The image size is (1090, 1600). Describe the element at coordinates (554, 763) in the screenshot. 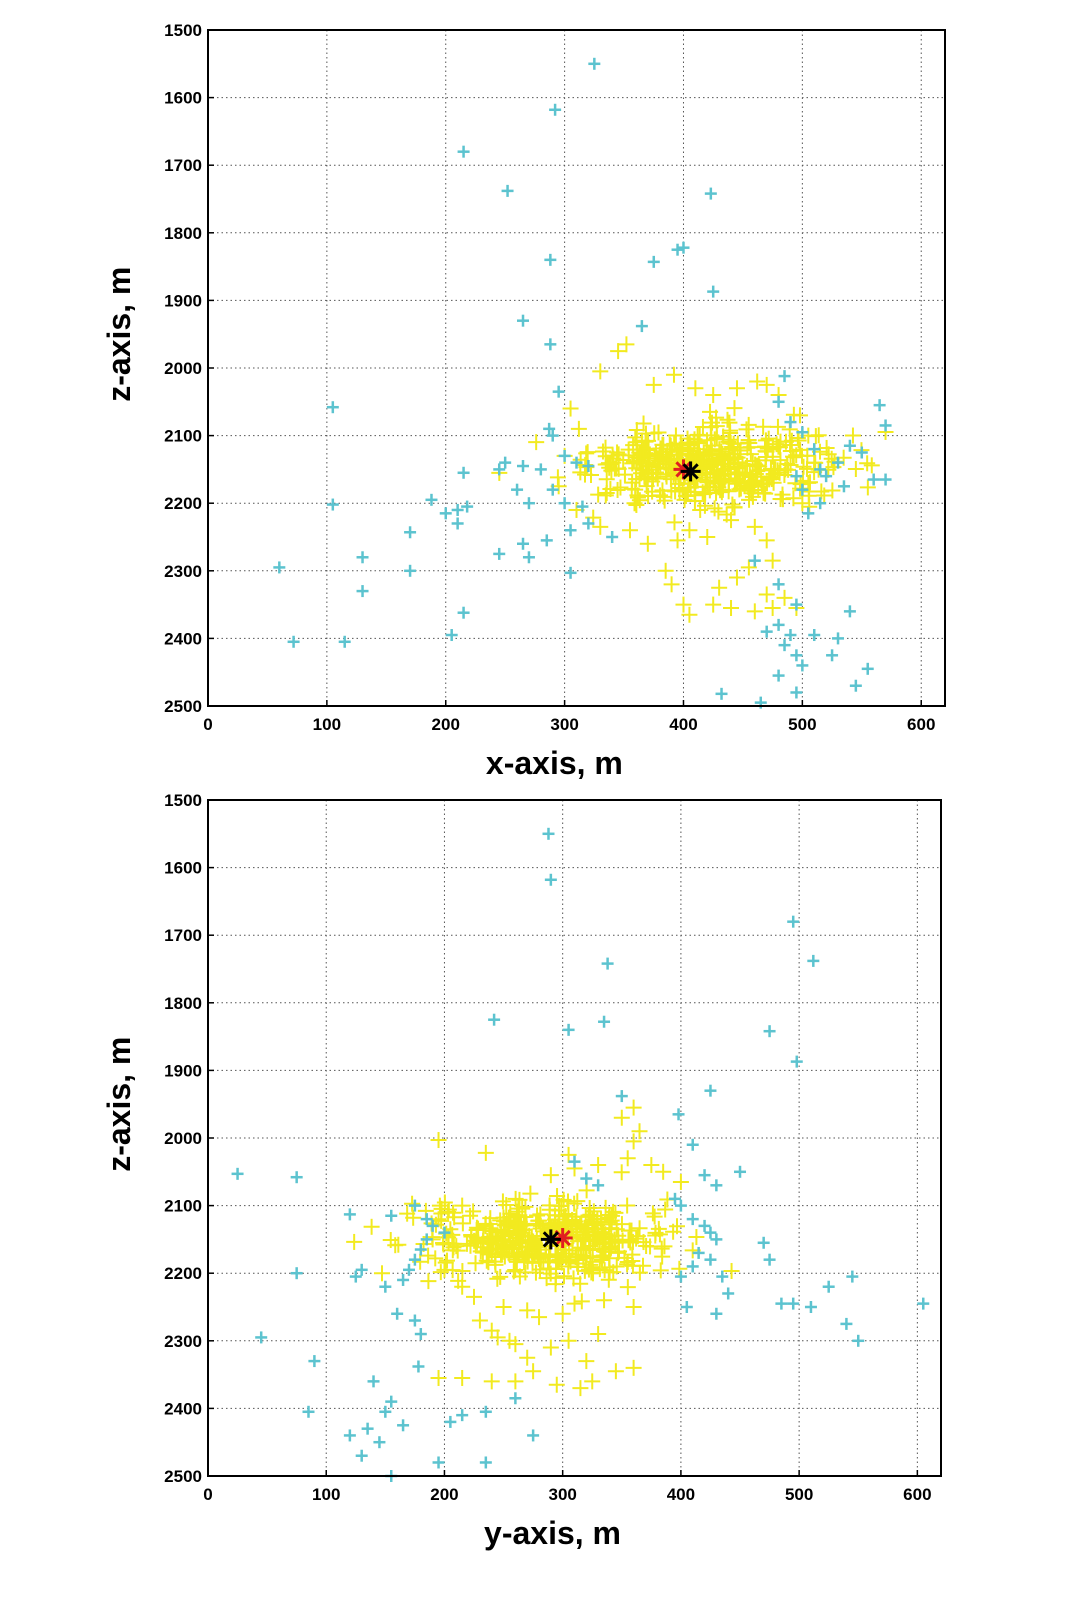

I see `x-axis-label: x-axis, m` at that location.